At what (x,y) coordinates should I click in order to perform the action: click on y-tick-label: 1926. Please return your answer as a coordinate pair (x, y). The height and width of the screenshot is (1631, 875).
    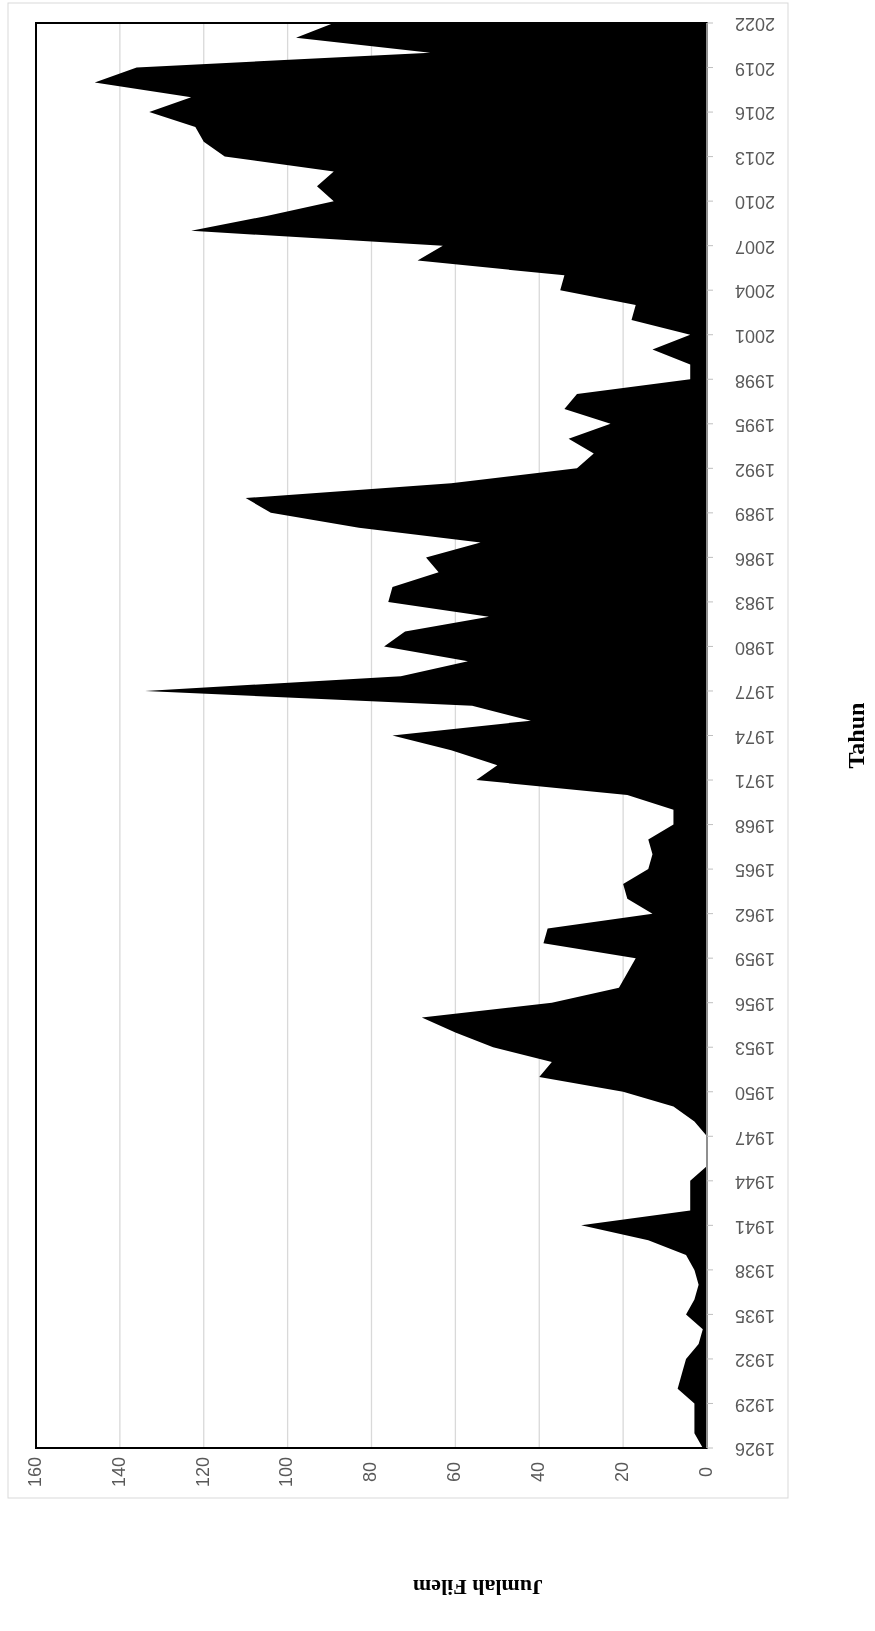
    Looking at the image, I should click on (755, 1449).